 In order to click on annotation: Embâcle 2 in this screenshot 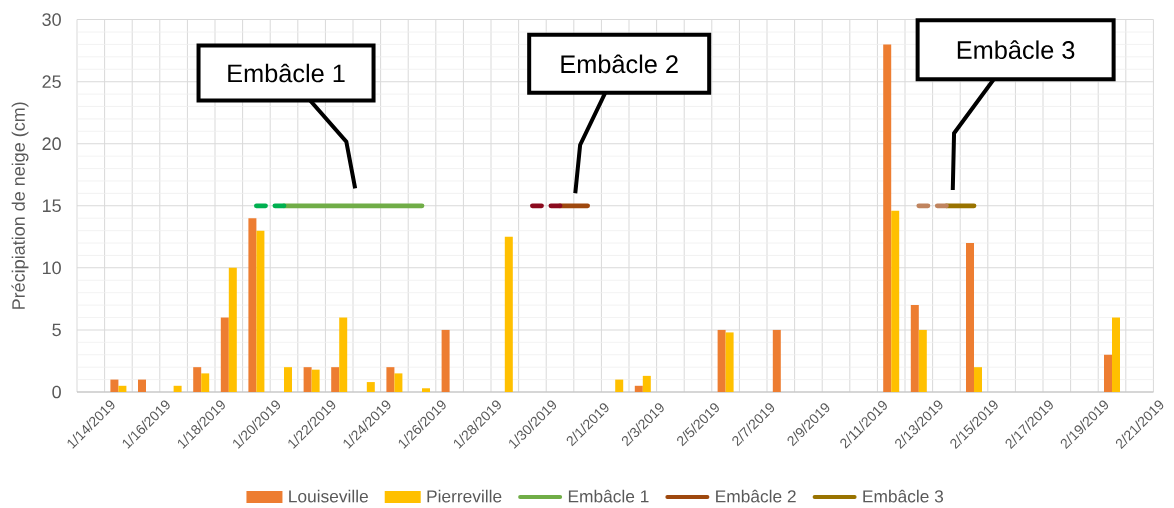, I will do `click(619, 64)`.